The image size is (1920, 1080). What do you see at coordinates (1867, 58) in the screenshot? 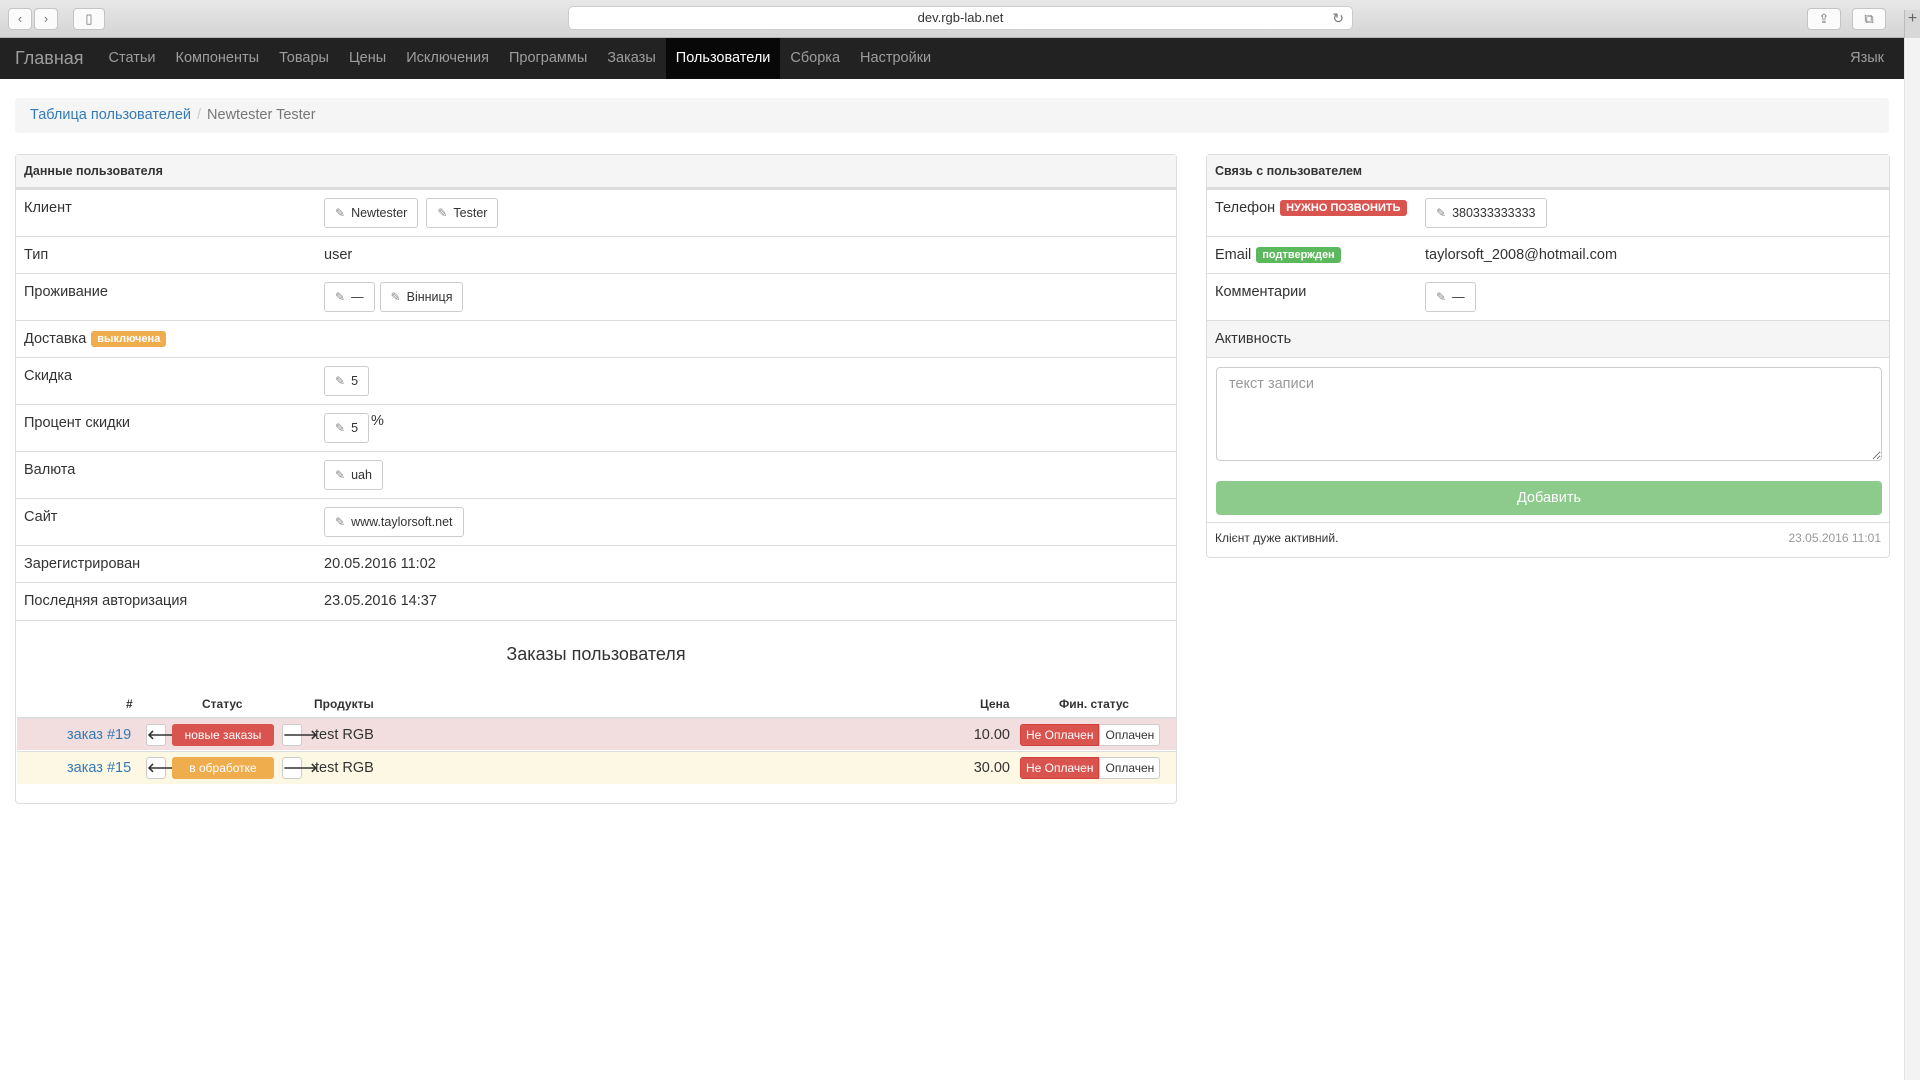
I see `language-menu: Язык` at bounding box center [1867, 58].